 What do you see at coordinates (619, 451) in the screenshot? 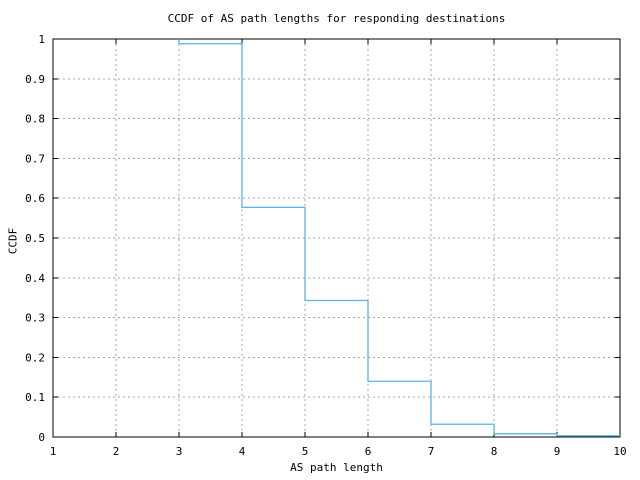
I see `x-tick-label: 10` at bounding box center [619, 451].